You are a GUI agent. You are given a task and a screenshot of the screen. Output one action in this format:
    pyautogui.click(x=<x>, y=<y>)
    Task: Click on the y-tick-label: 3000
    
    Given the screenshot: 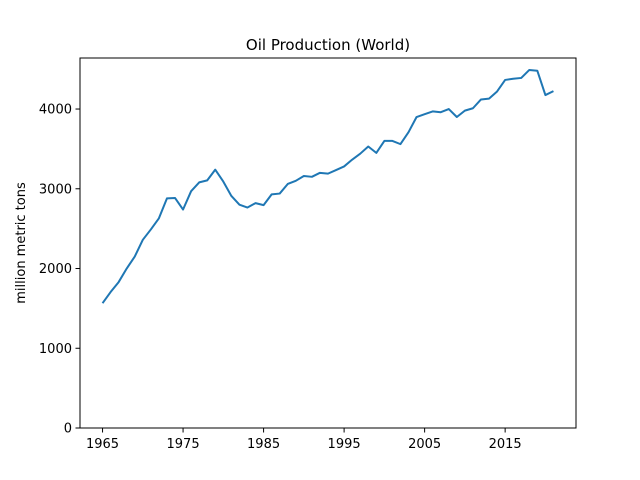 What is the action you would take?
    pyautogui.click(x=55, y=189)
    